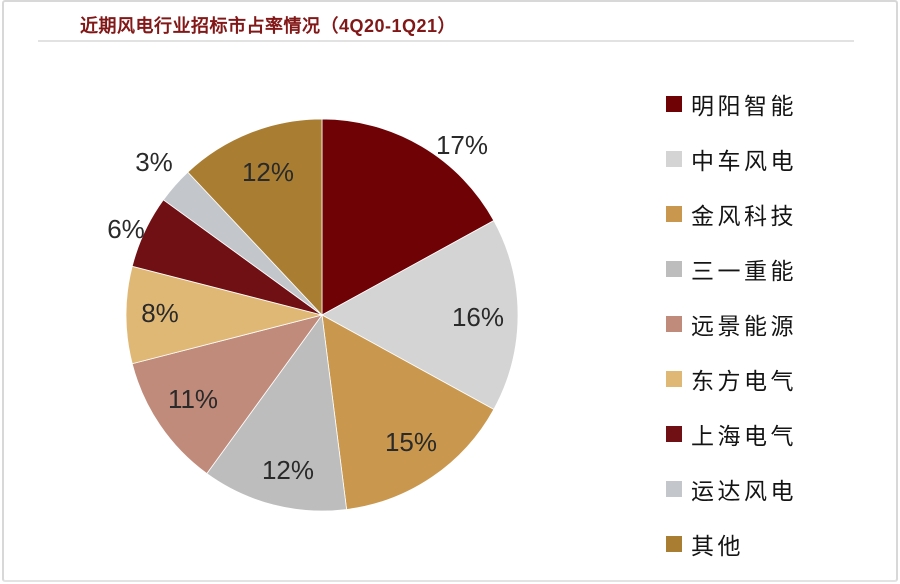  I want to click on legend-item-三一重能: 三一重能, so click(731, 268).